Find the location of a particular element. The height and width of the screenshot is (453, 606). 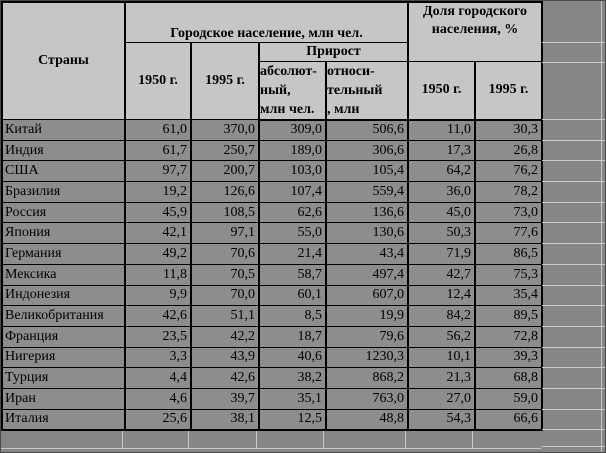

cell-pop-1950: 61,7 is located at coordinates (158, 150).